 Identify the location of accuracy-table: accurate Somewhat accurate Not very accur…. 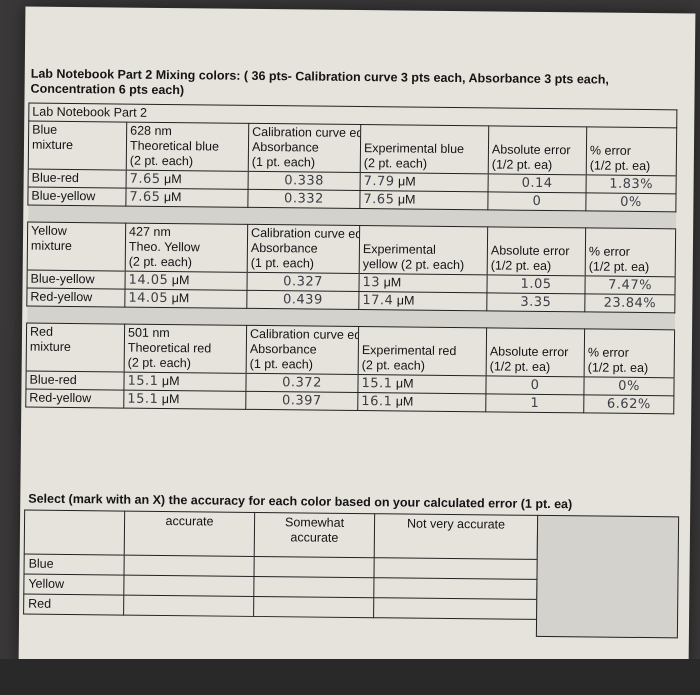
(280, 565).